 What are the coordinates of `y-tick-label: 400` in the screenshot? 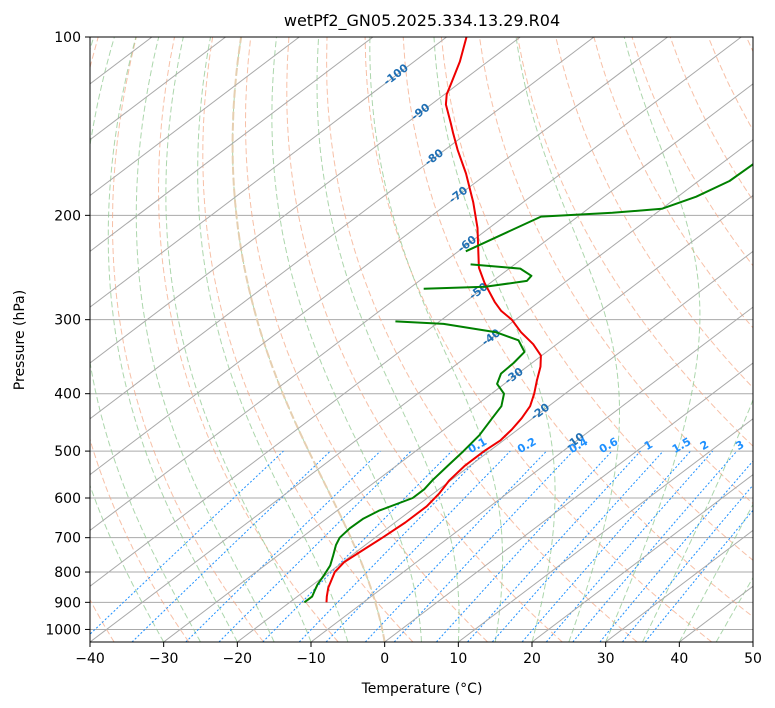 It's located at (67, 395).